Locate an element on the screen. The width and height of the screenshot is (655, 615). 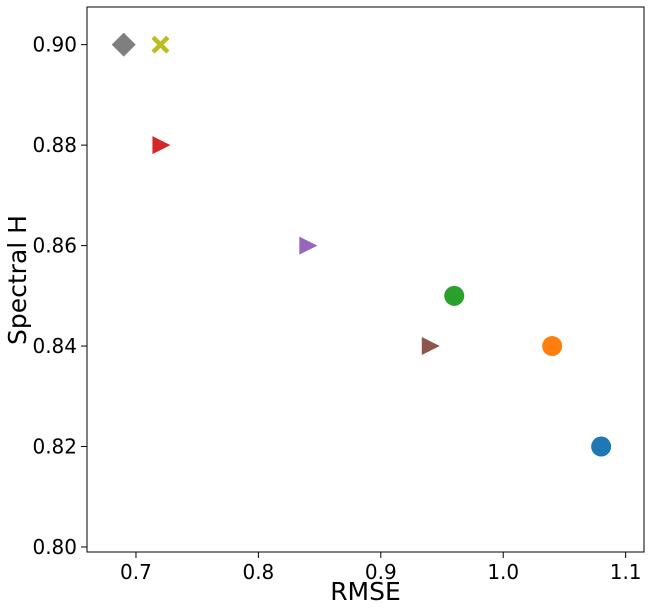
y-tick-label: 0.82 is located at coordinates (54, 447).